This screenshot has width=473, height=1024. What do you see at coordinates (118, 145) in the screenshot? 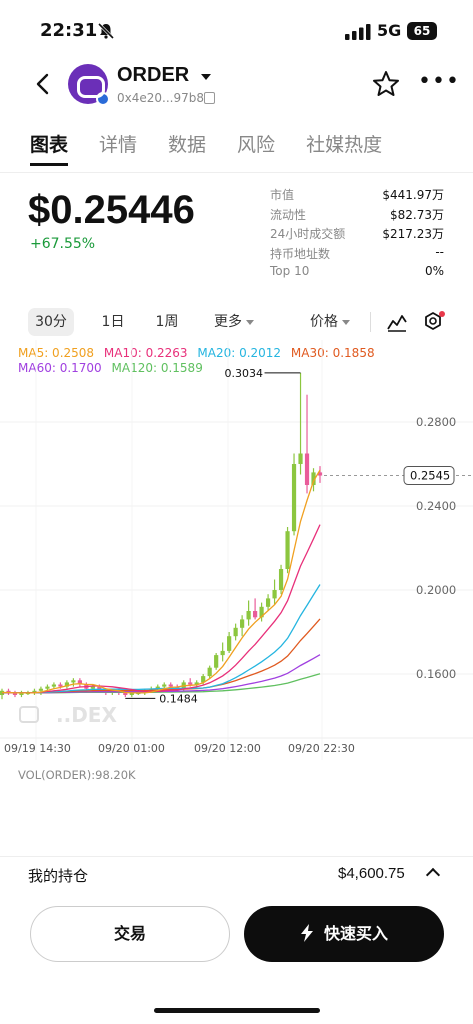
I see `tab-details: 详情` at bounding box center [118, 145].